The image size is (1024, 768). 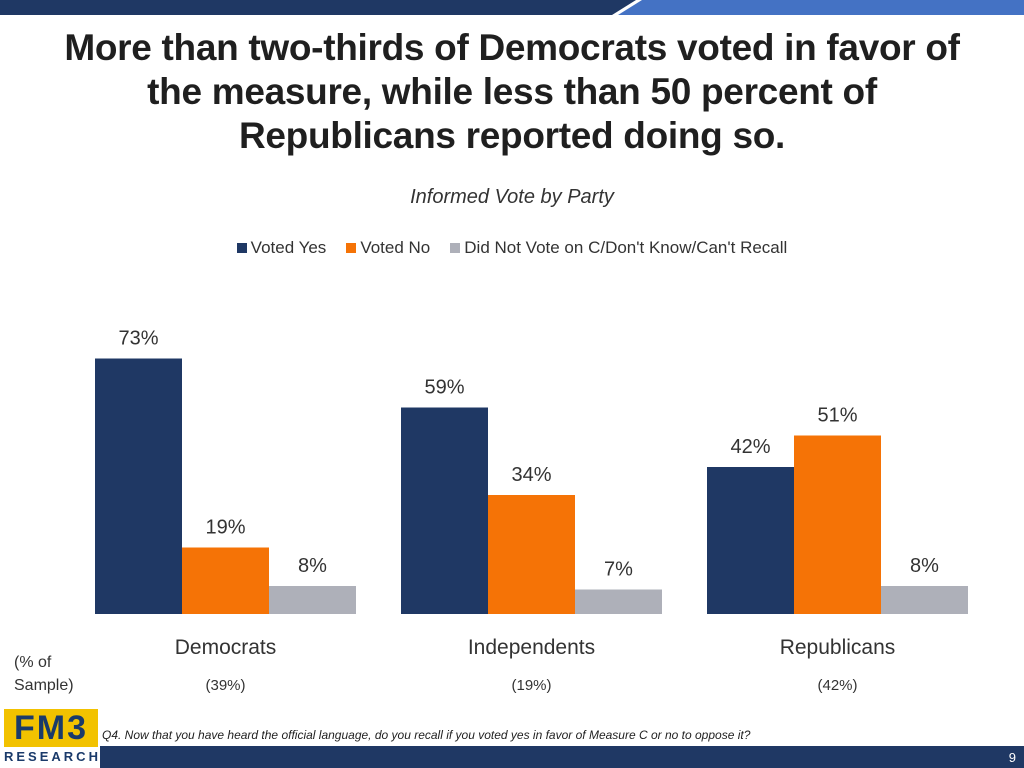 What do you see at coordinates (444, 388) in the screenshot?
I see `data-label-independents-voted-yes: 59%` at bounding box center [444, 388].